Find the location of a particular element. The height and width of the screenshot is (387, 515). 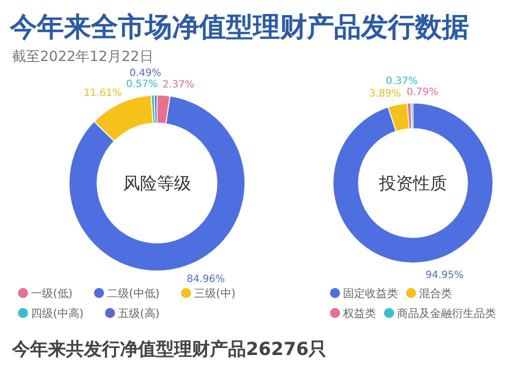

donut-slice is located at coordinates (413, 183).